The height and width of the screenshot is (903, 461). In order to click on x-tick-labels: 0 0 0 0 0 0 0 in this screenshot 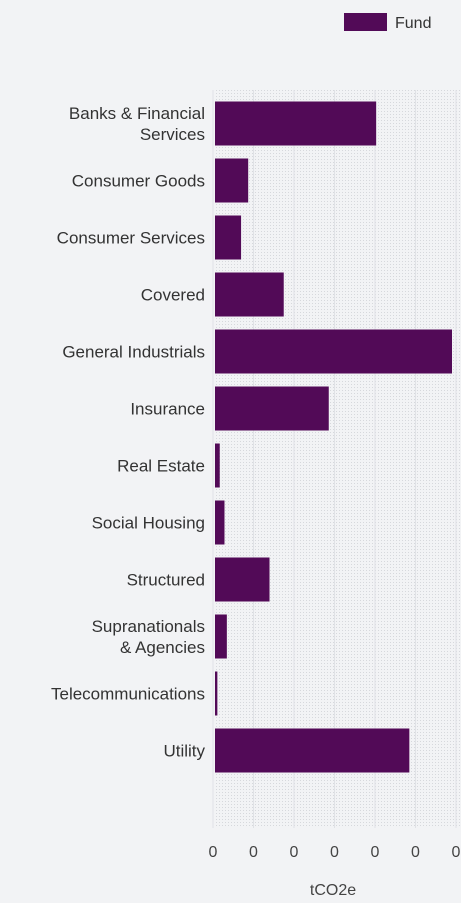, I will do `click(335, 852)`.